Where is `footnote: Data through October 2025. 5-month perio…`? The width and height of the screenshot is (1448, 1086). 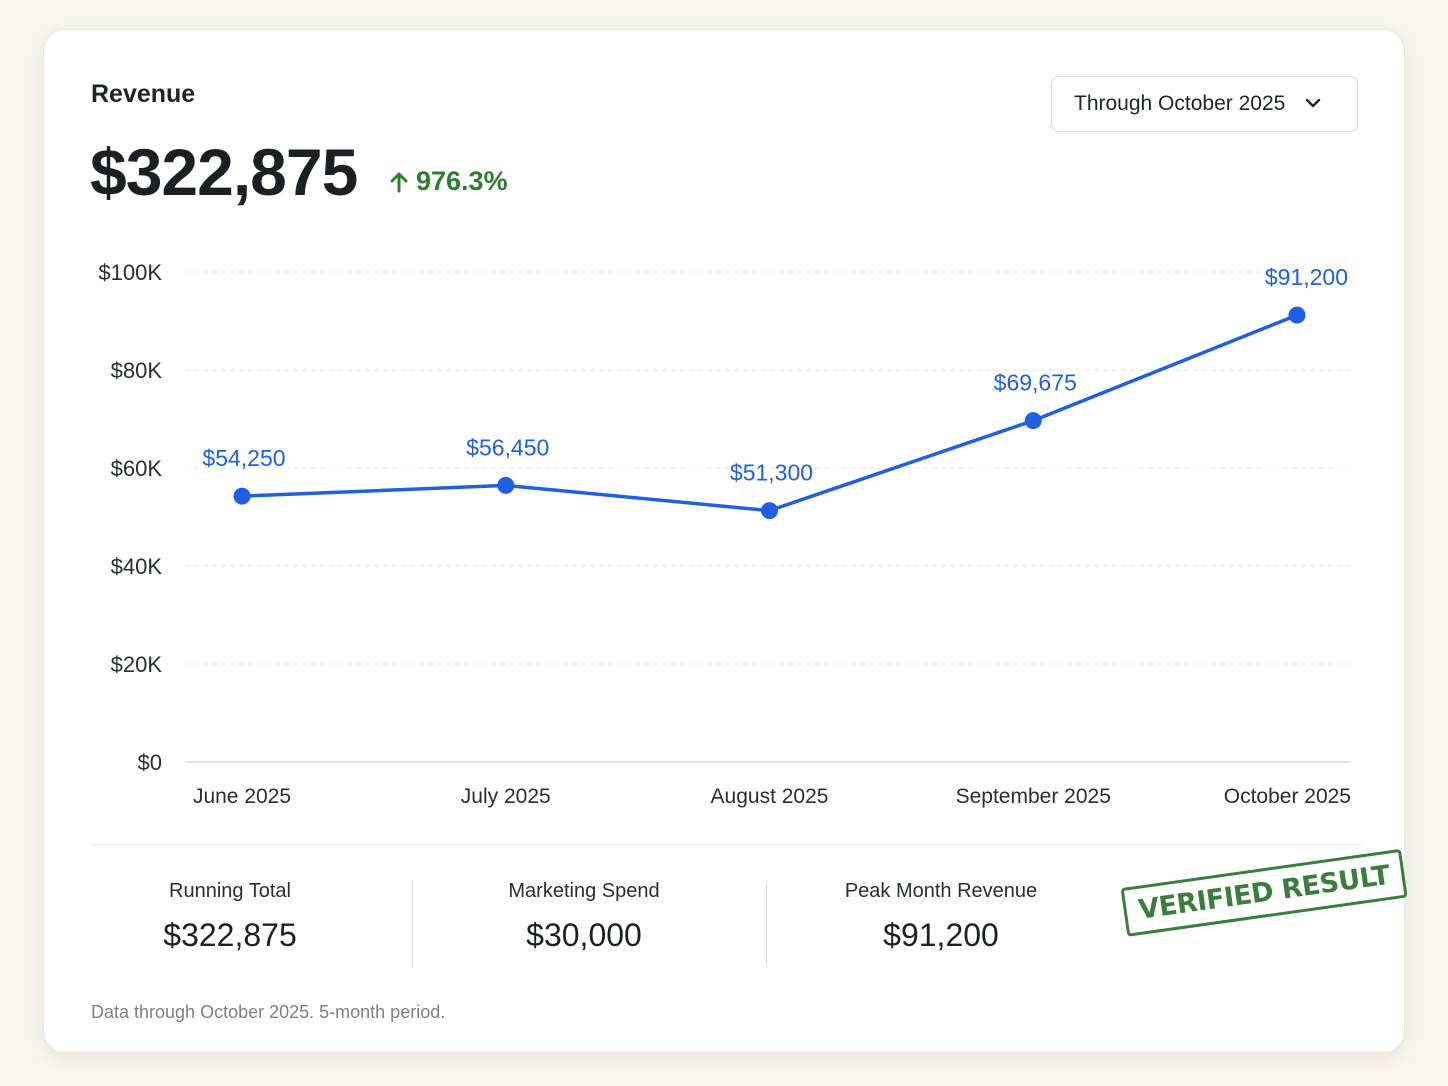 footnote: Data through October 2025. 5-month perio… is located at coordinates (268, 1012).